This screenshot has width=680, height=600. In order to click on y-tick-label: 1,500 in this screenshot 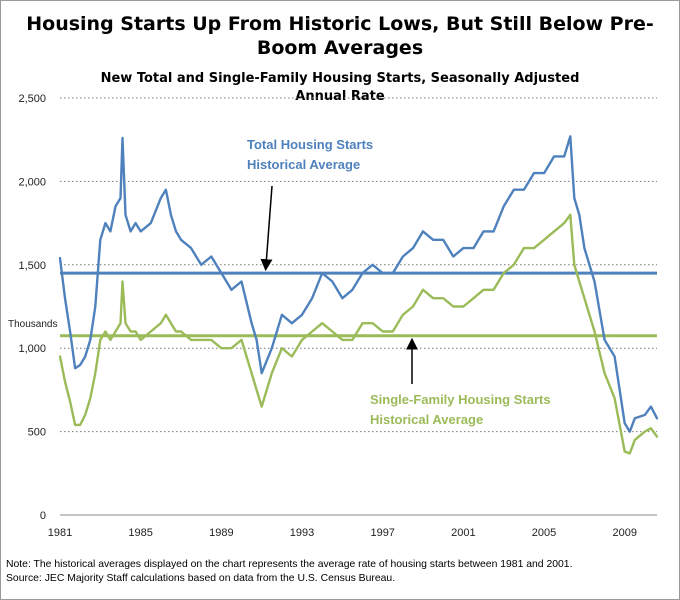, I will do `click(32, 266)`.